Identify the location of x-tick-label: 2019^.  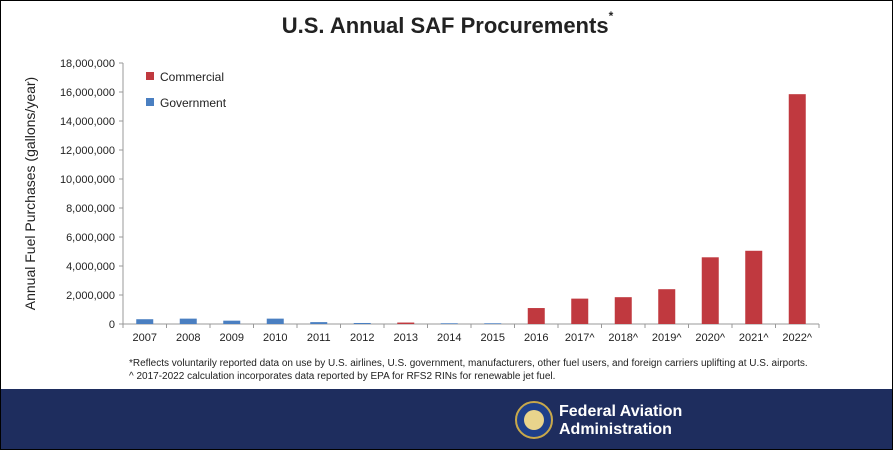
(667, 338).